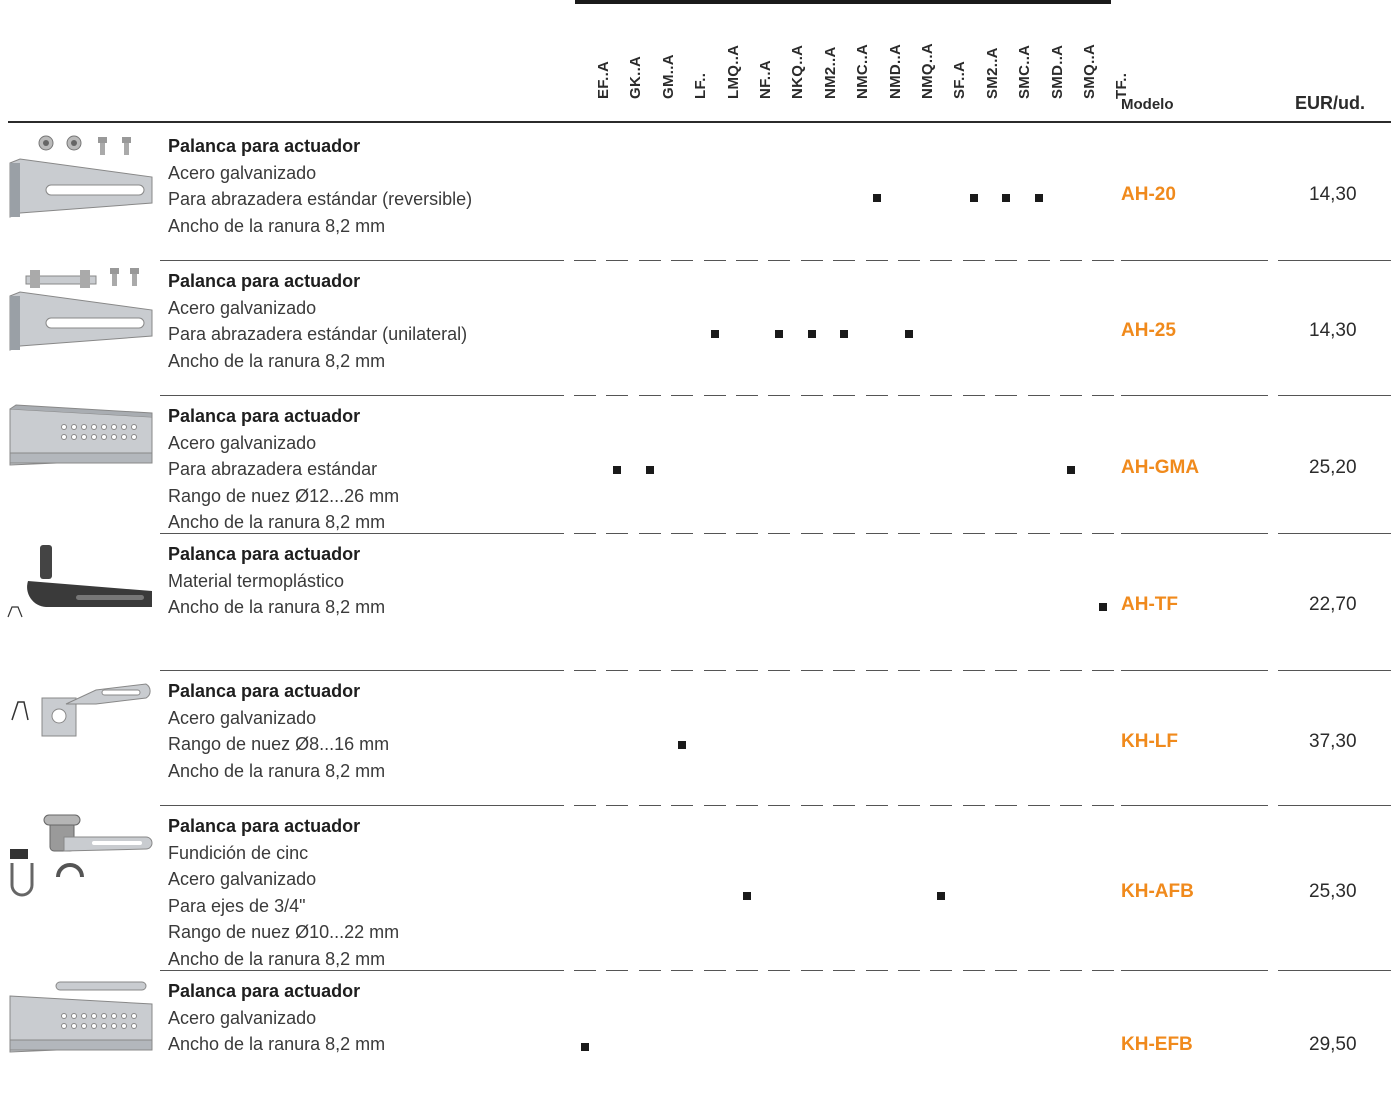 The width and height of the screenshot is (1397, 1106). Describe the element at coordinates (1330, 103) in the screenshot. I see `header-eur-per-unit: EUR/ud.` at that location.